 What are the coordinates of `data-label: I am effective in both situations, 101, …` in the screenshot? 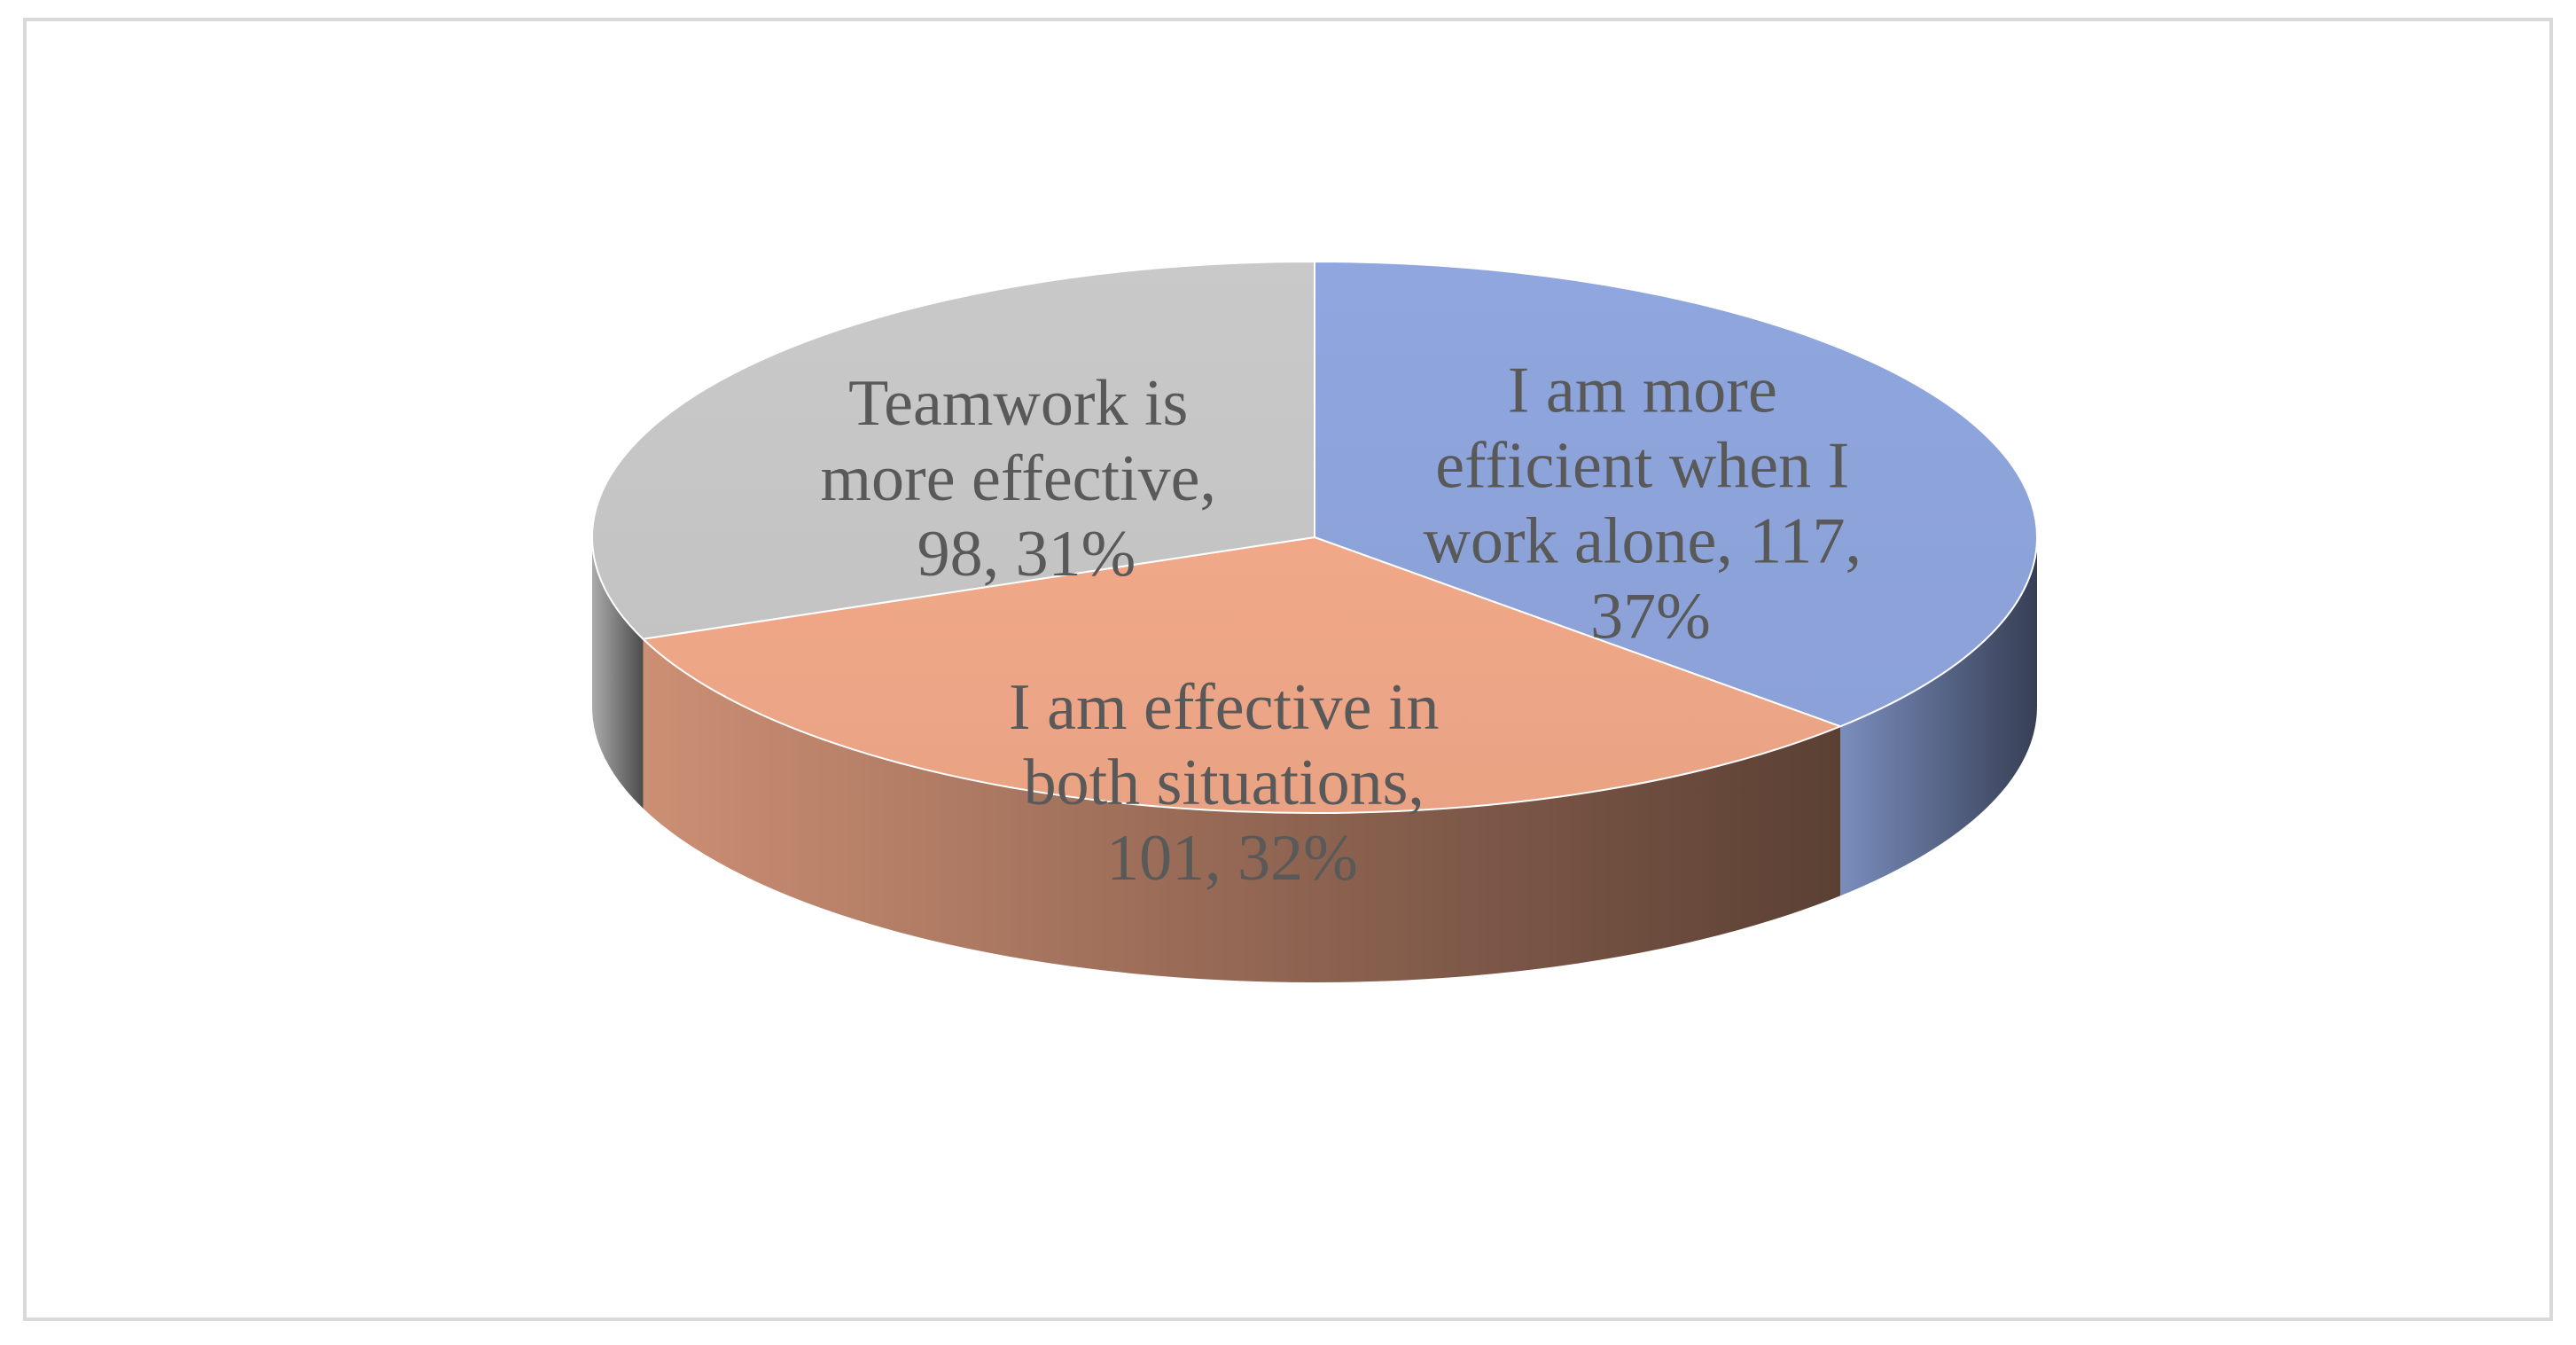 It's located at (1232, 783).